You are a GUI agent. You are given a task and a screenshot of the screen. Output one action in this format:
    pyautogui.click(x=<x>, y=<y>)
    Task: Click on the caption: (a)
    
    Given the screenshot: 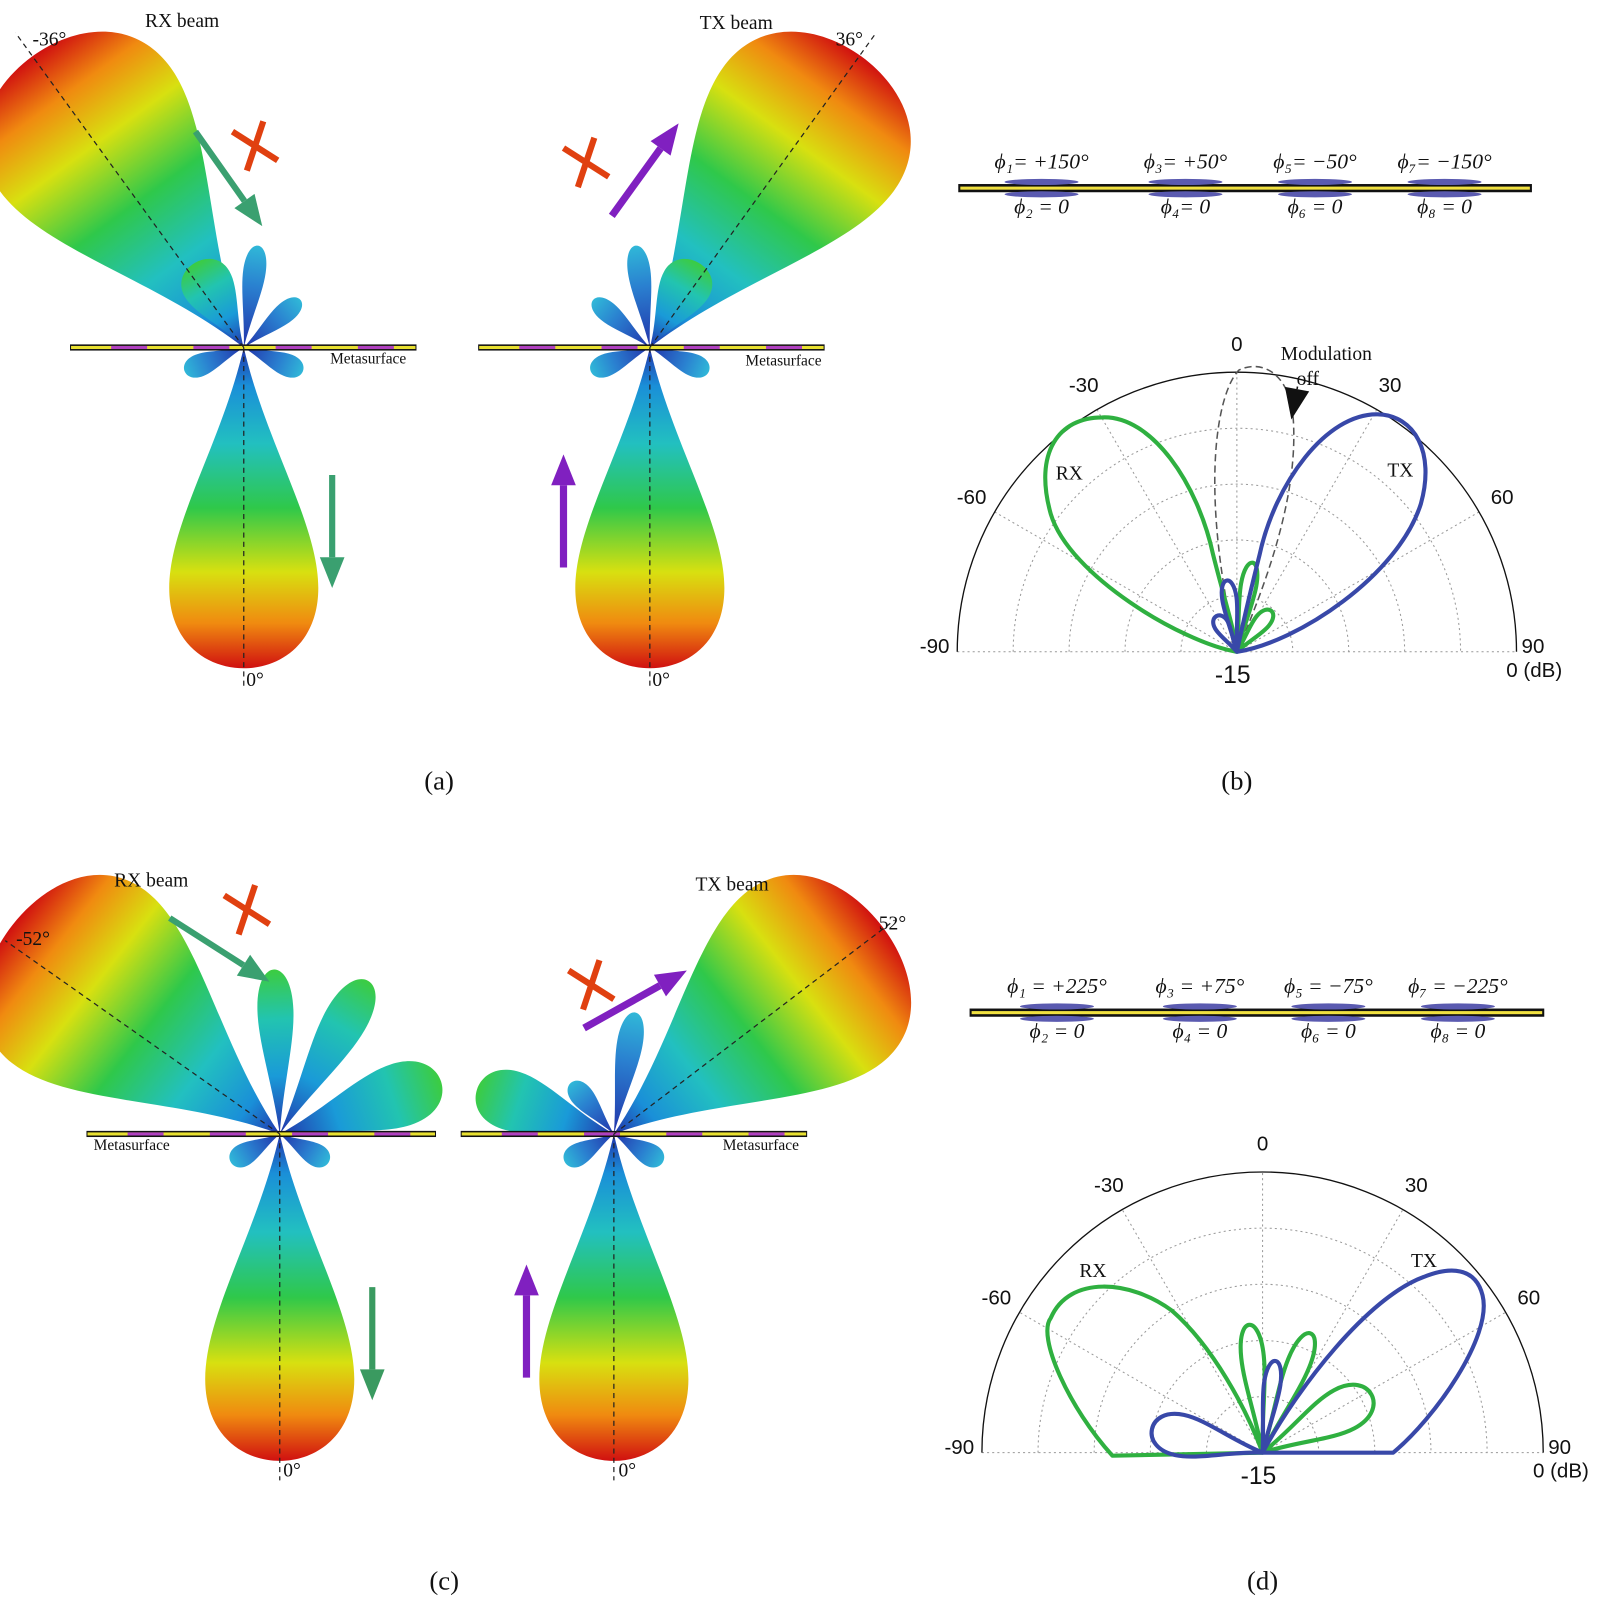 What is the action you would take?
    pyautogui.click(x=439, y=781)
    